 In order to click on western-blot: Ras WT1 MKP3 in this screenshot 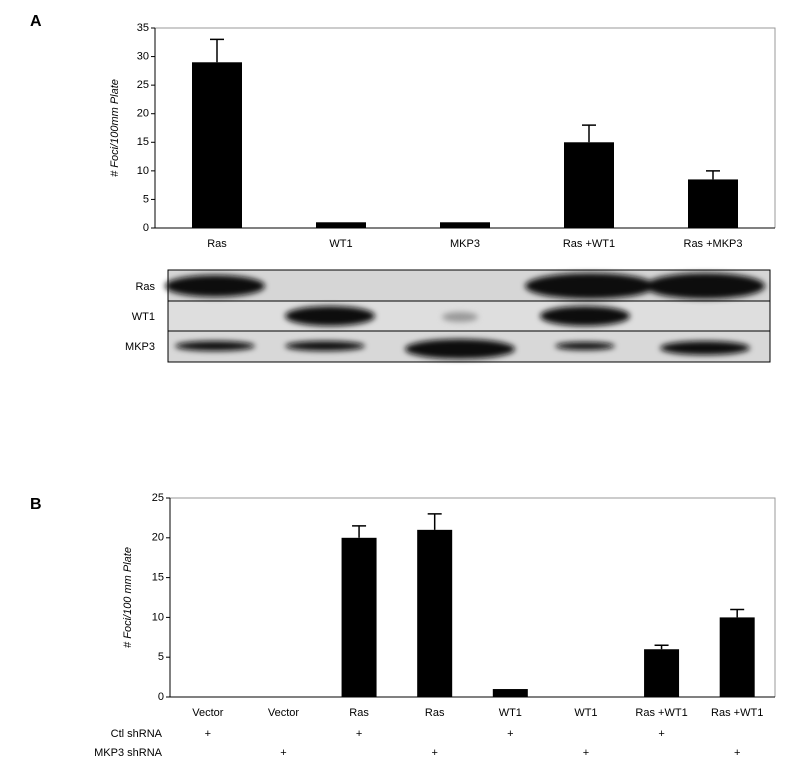, I will do `click(448, 316)`.